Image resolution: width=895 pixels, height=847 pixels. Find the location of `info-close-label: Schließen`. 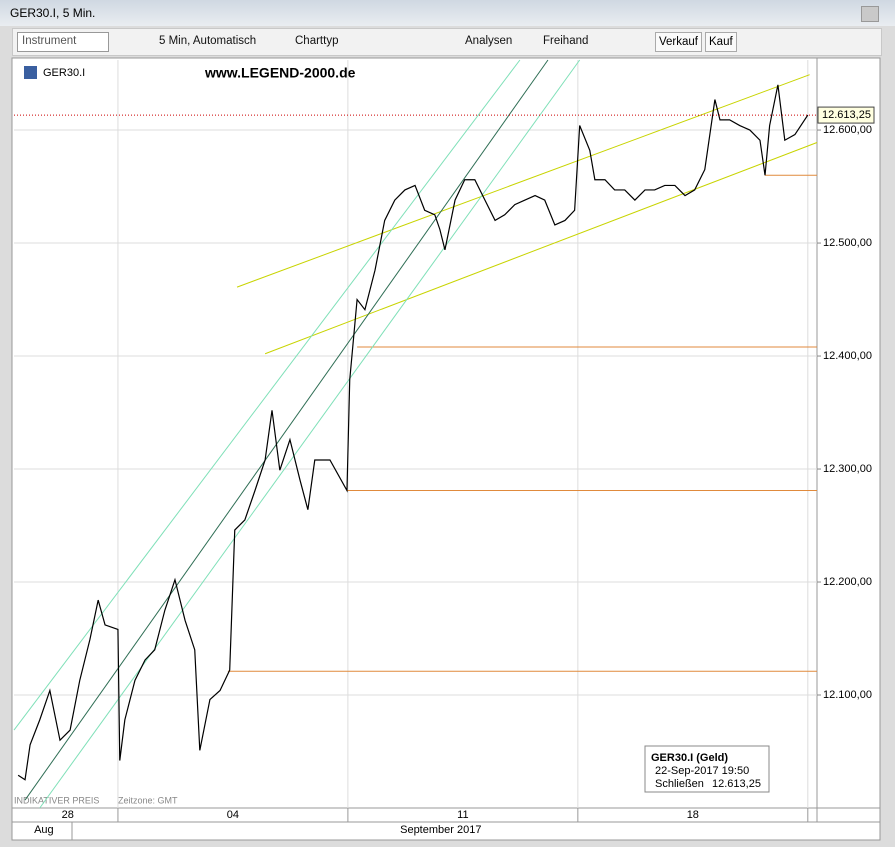

info-close-label: Schließen is located at coordinates (679, 784).